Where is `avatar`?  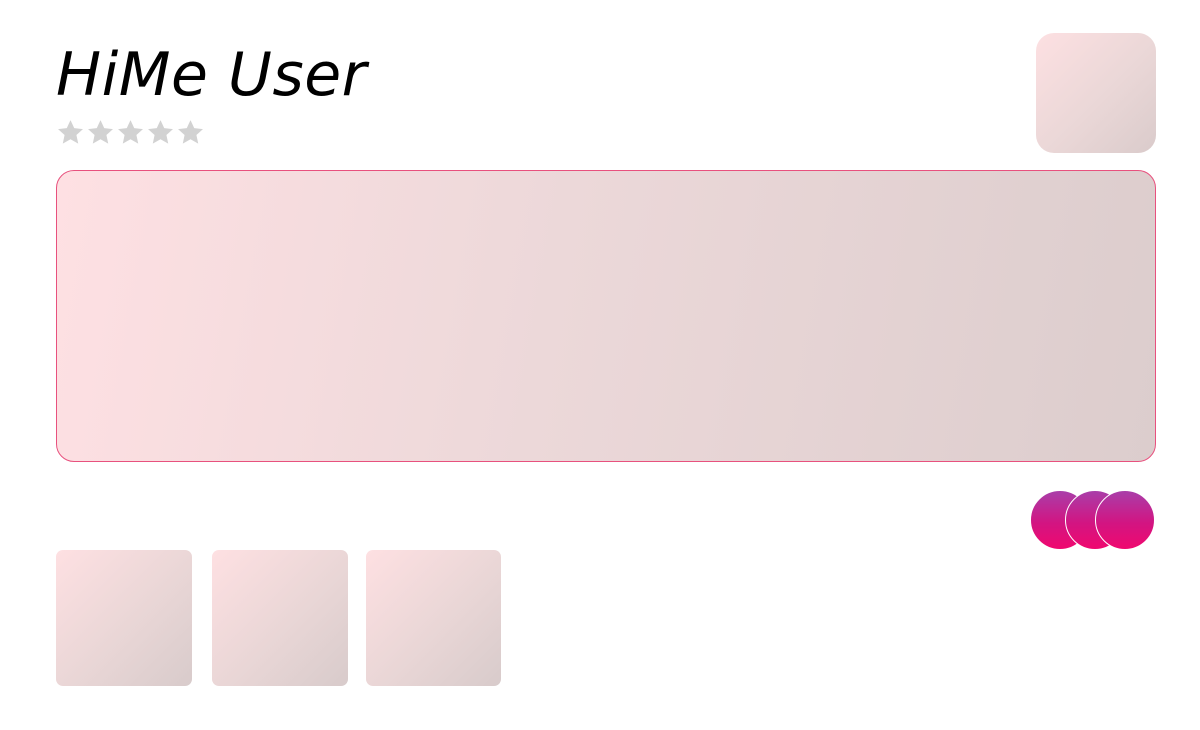 avatar is located at coordinates (1096, 93).